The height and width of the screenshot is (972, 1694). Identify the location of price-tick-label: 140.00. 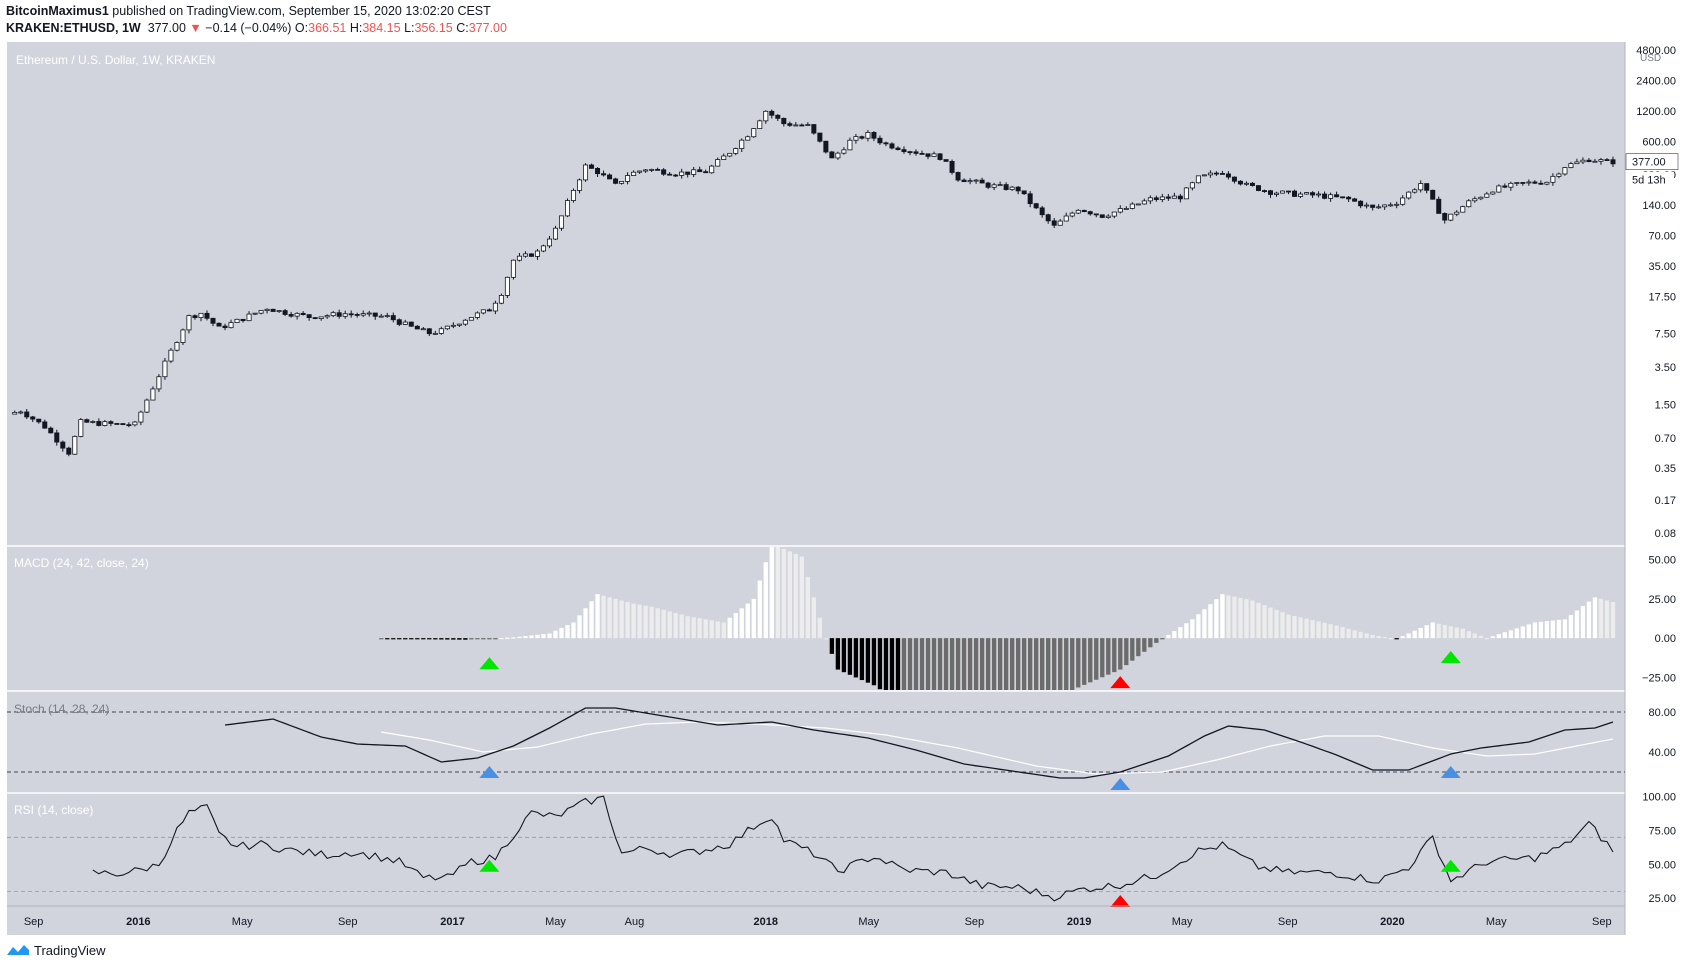
(1659, 206).